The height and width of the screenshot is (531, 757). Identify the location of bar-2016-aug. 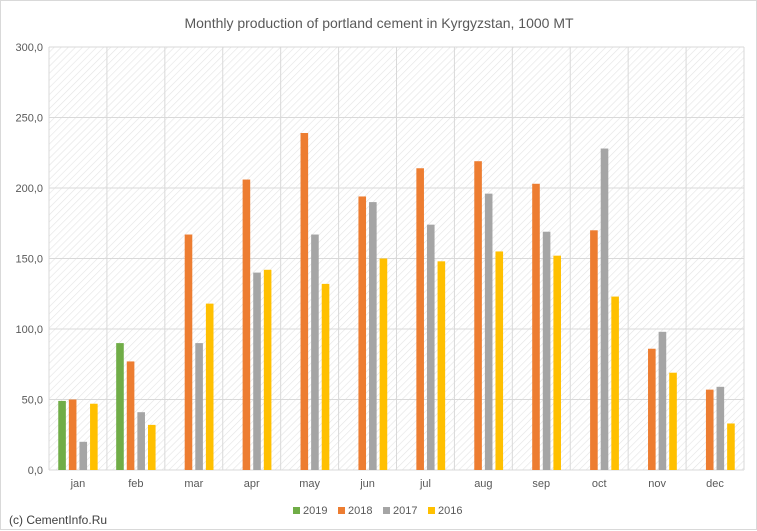
(499, 360).